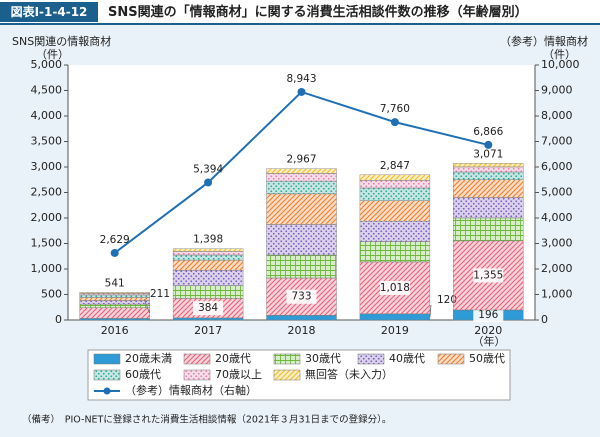 The image size is (600, 437). Describe the element at coordinates (47, 268) in the screenshot. I see `y-tick-label: 1,000` at that location.